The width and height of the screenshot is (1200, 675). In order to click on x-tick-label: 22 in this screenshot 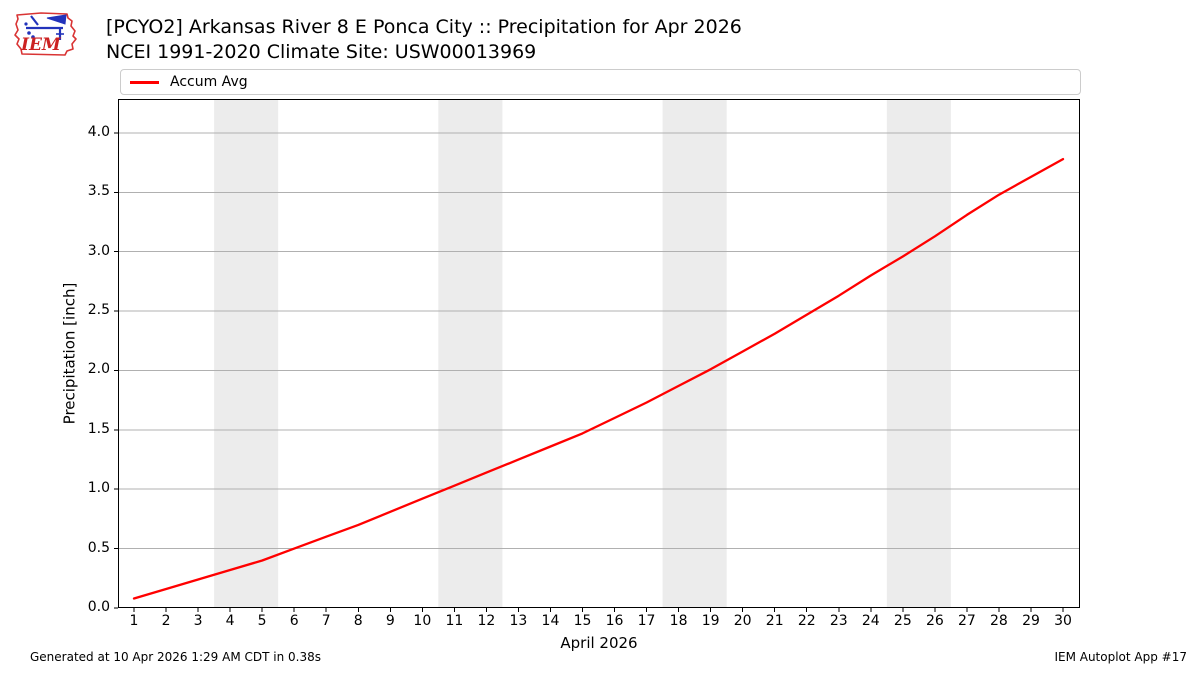, I will do `click(806, 621)`.